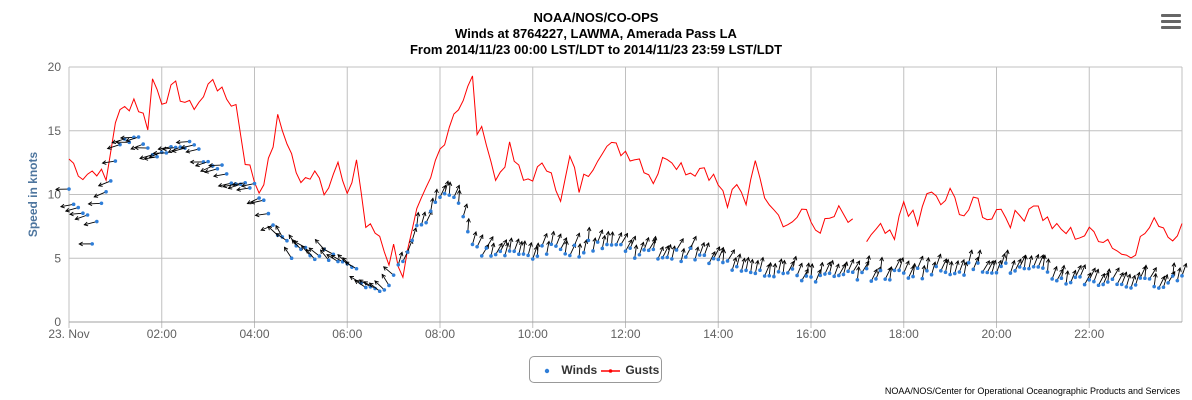 This screenshot has width=1192, height=400. Describe the element at coordinates (568, 370) in the screenshot. I see `legend-item-winds: Winds` at that location.